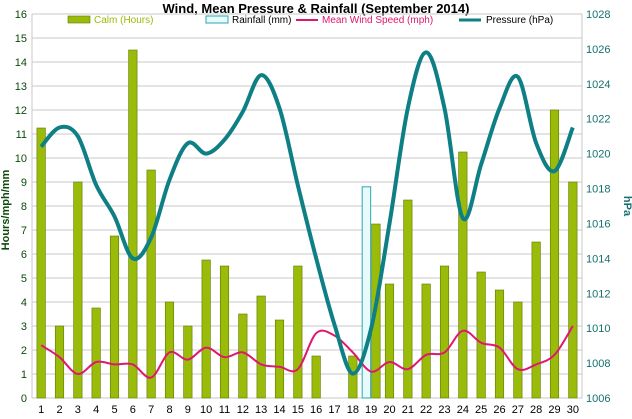 This screenshot has width=632, height=419. What do you see at coordinates (463, 410) in the screenshot?
I see `x-tick-label: 24` at bounding box center [463, 410].